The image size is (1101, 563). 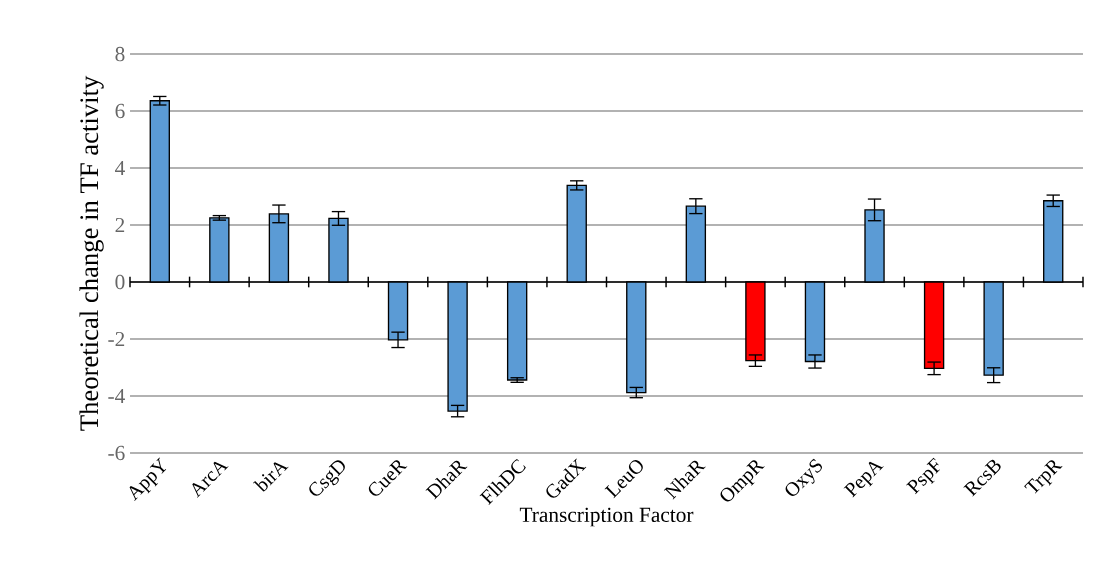 I want to click on y-tick-label: 6, so click(x=120, y=111).